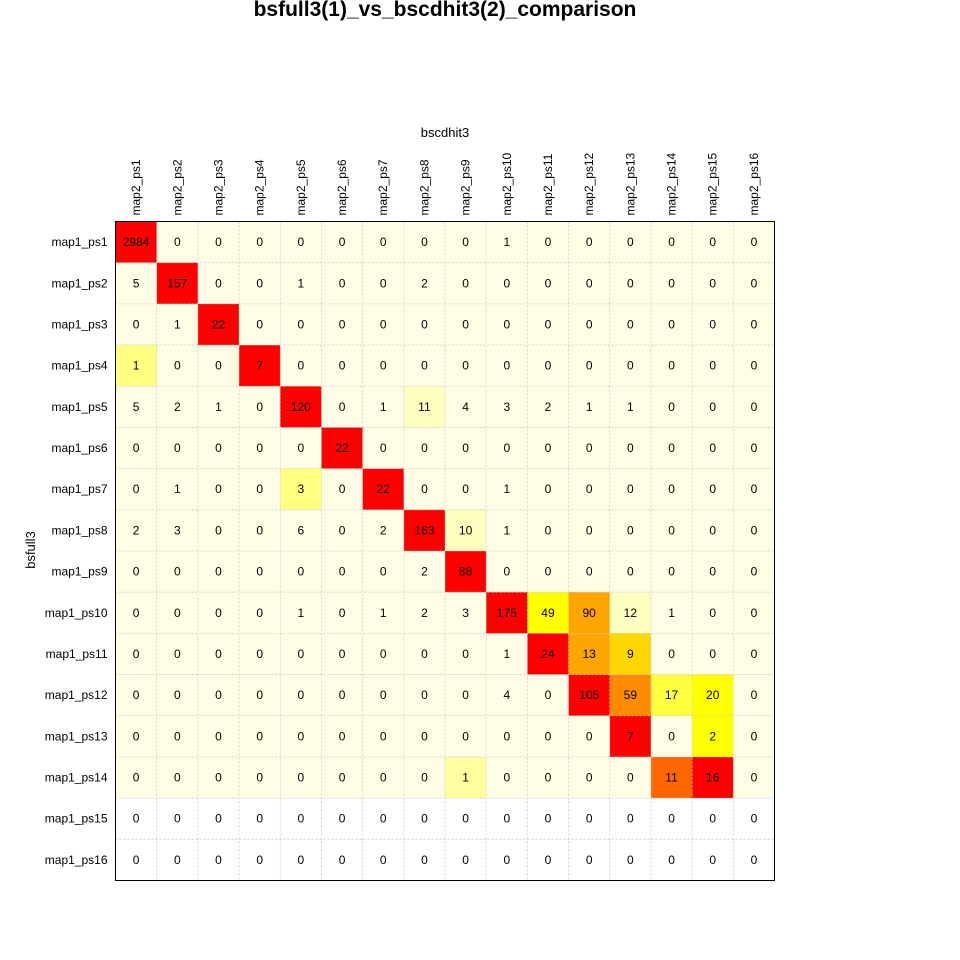 Image resolution: width=960 pixels, height=960 pixels. I want to click on cell-value-label: 22, so click(342, 448).